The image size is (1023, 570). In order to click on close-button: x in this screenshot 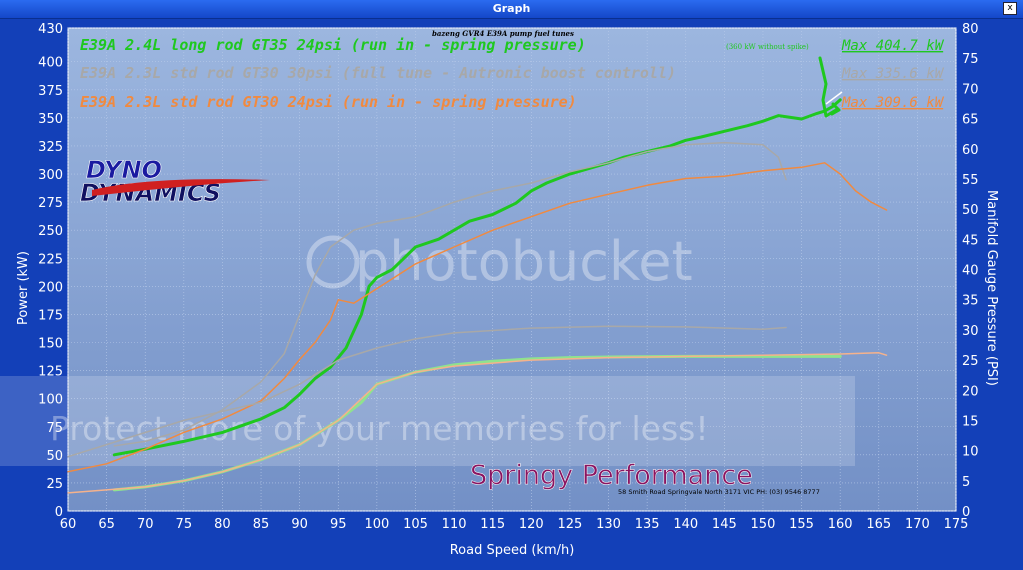, I will do `click(1010, 8)`.